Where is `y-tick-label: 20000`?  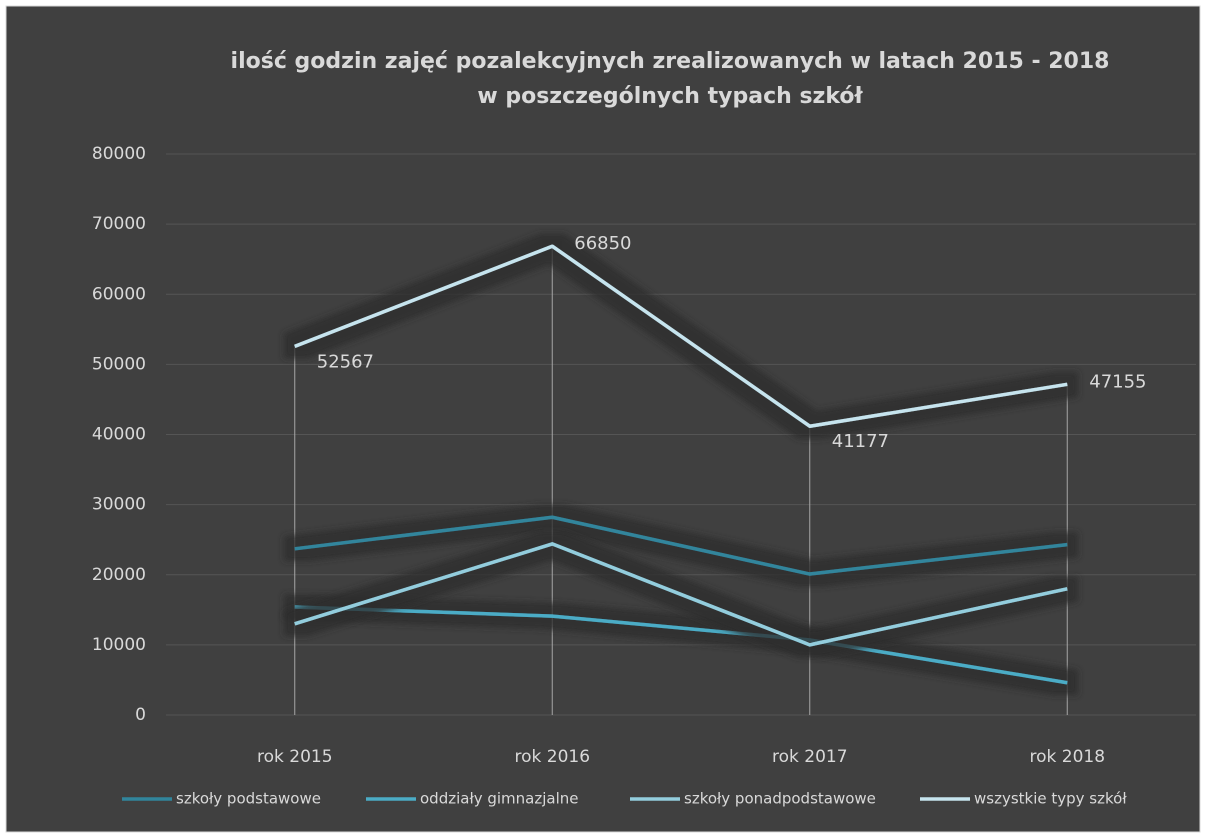 y-tick-label: 20000 is located at coordinates (119, 575).